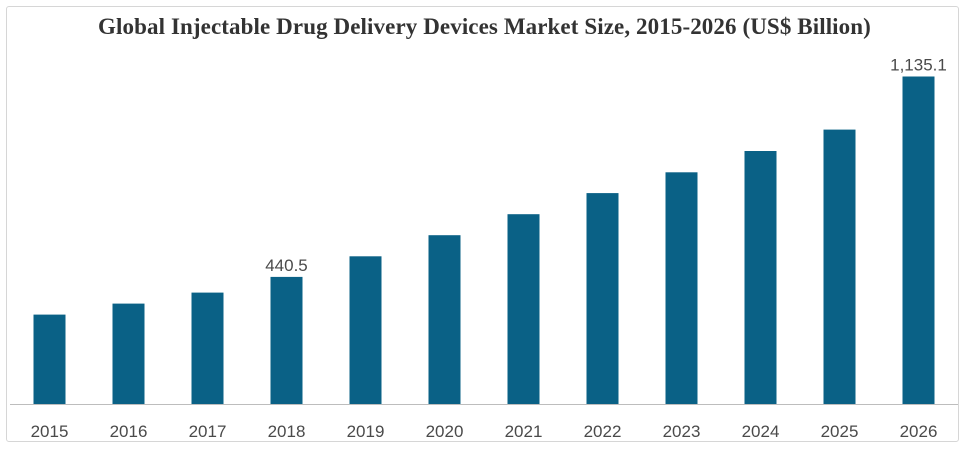 This screenshot has height=450, width=969. Describe the element at coordinates (365, 330) in the screenshot. I see `bar-2019` at that location.